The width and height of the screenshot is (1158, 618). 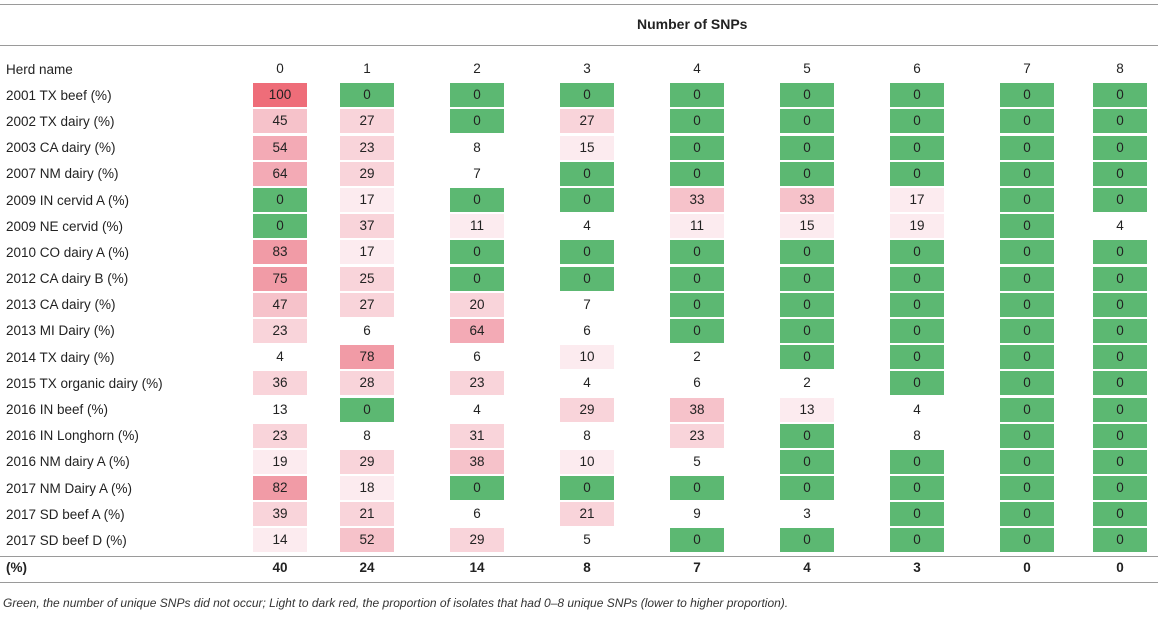 I want to click on cell-value: 9, so click(x=697, y=514).